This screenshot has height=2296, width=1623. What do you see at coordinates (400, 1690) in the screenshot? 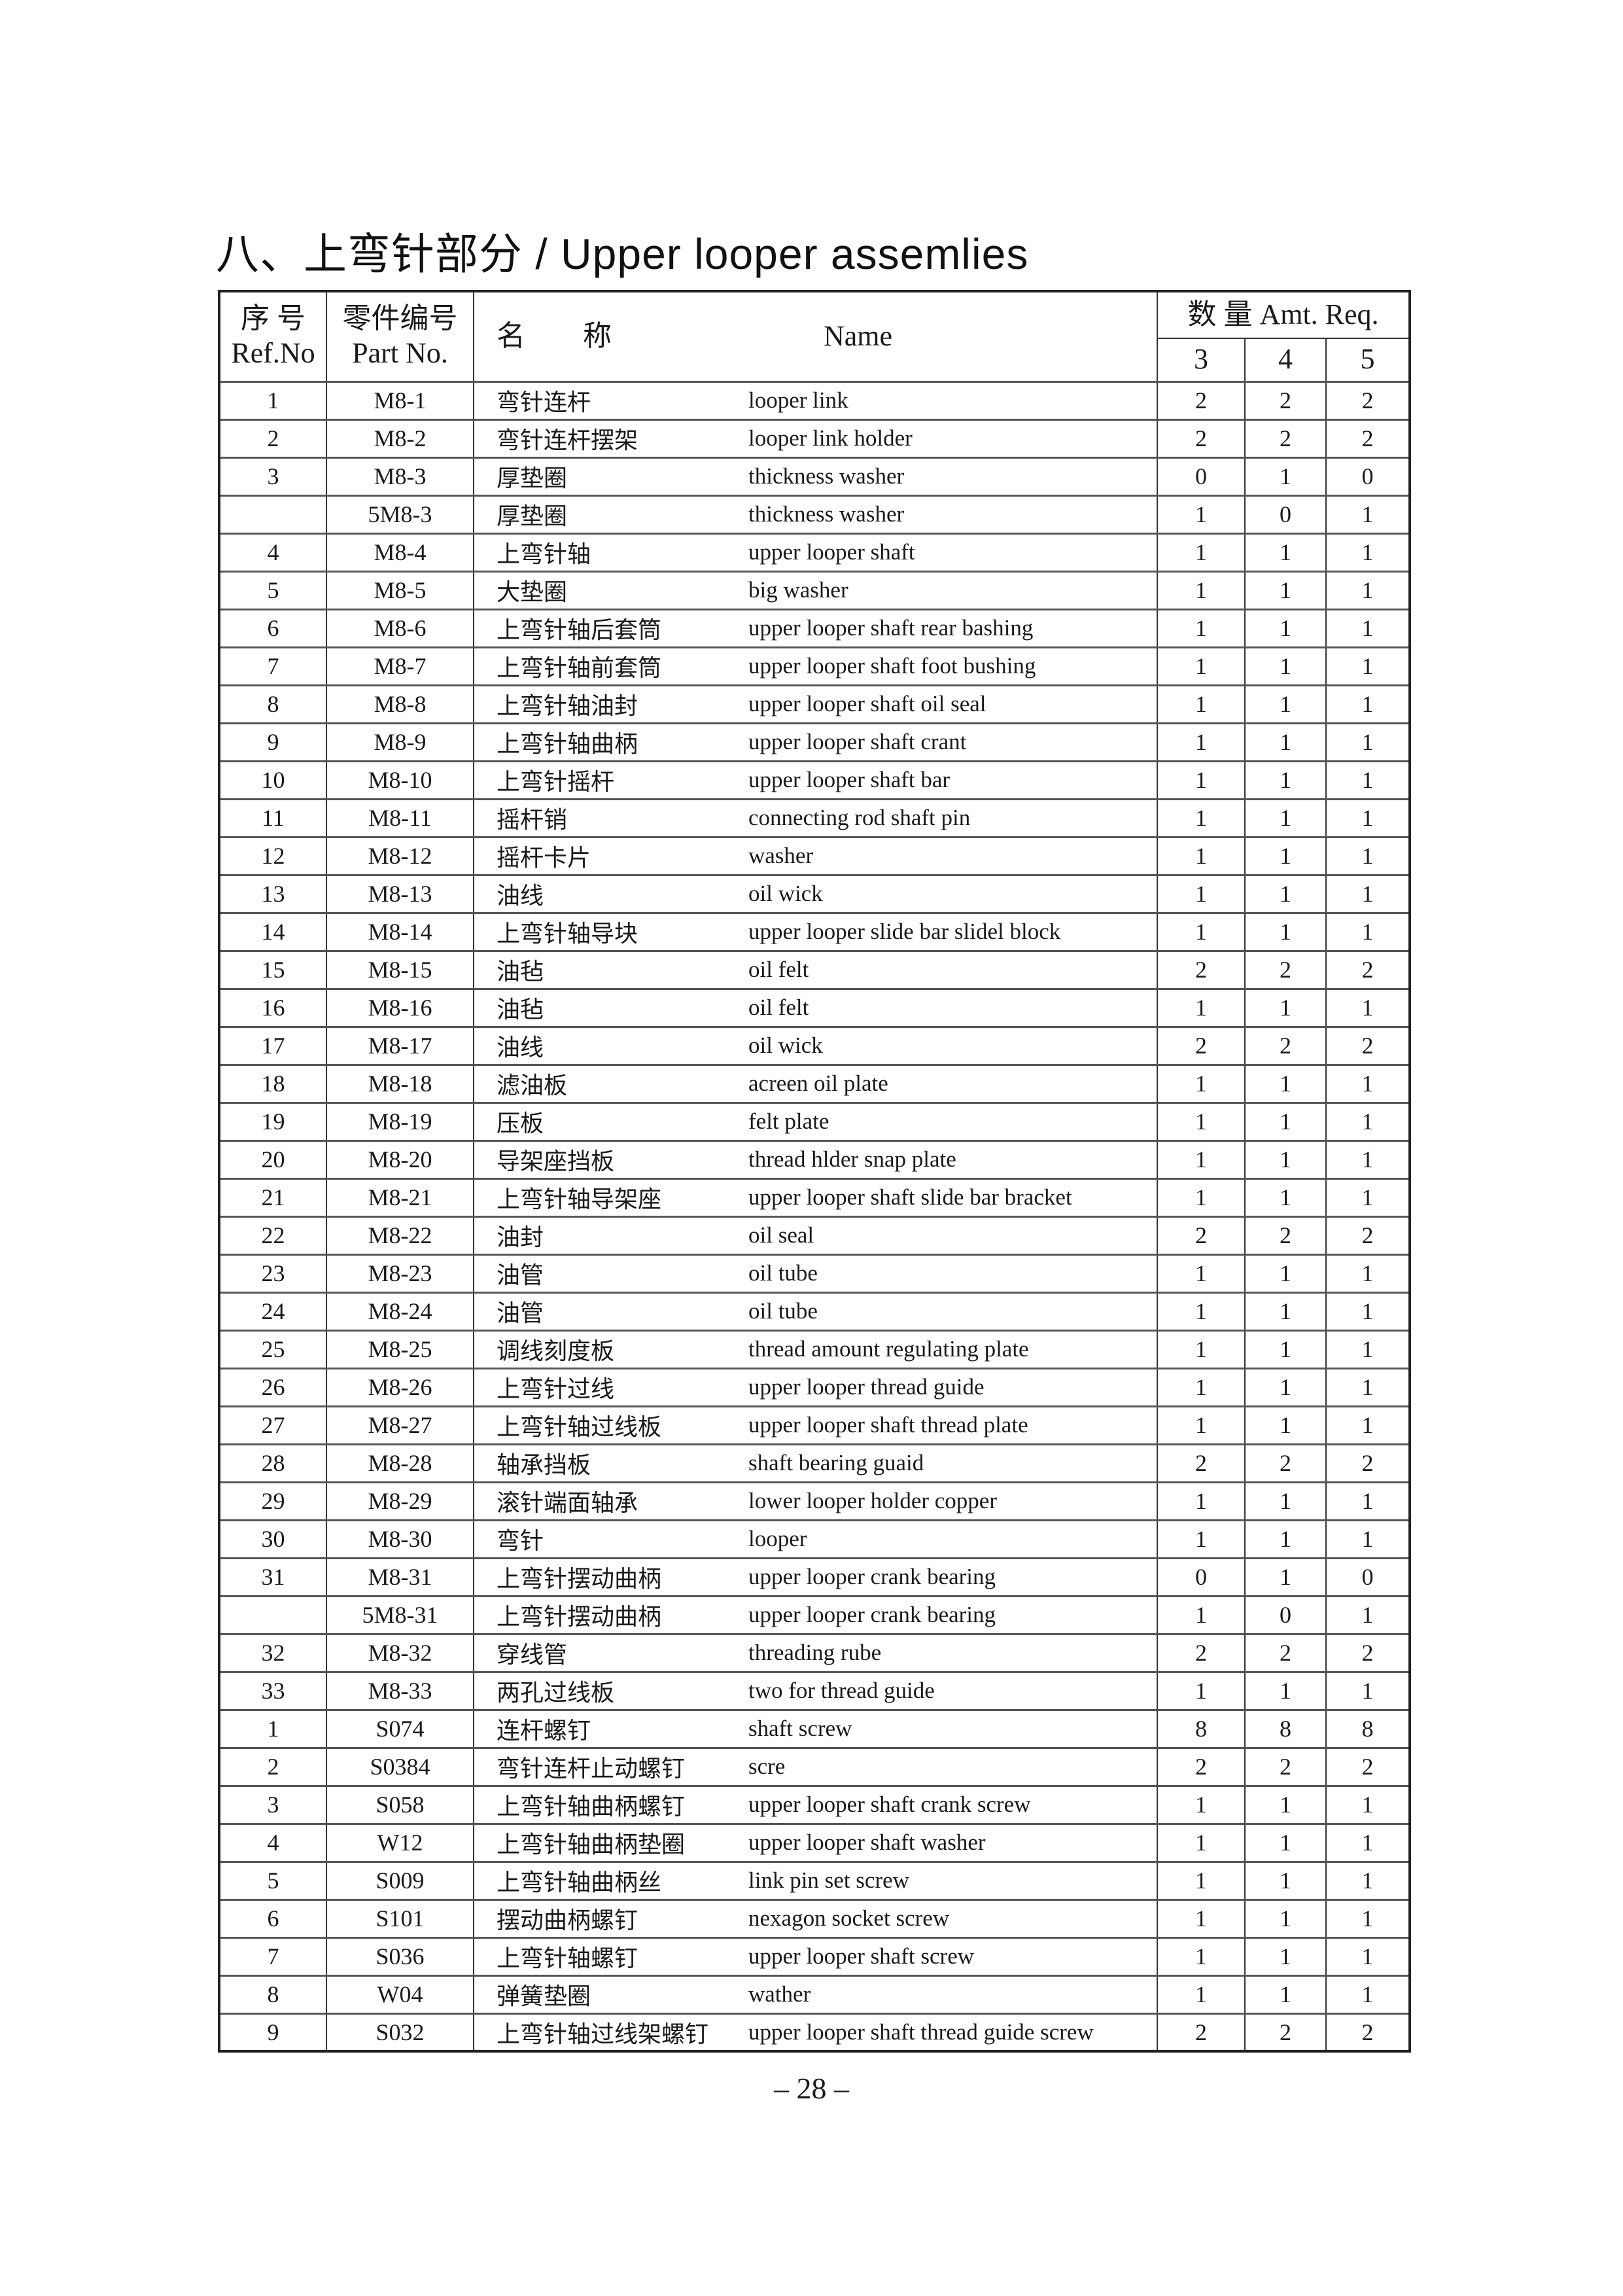
I see `part-no-cell: M8-33` at bounding box center [400, 1690].